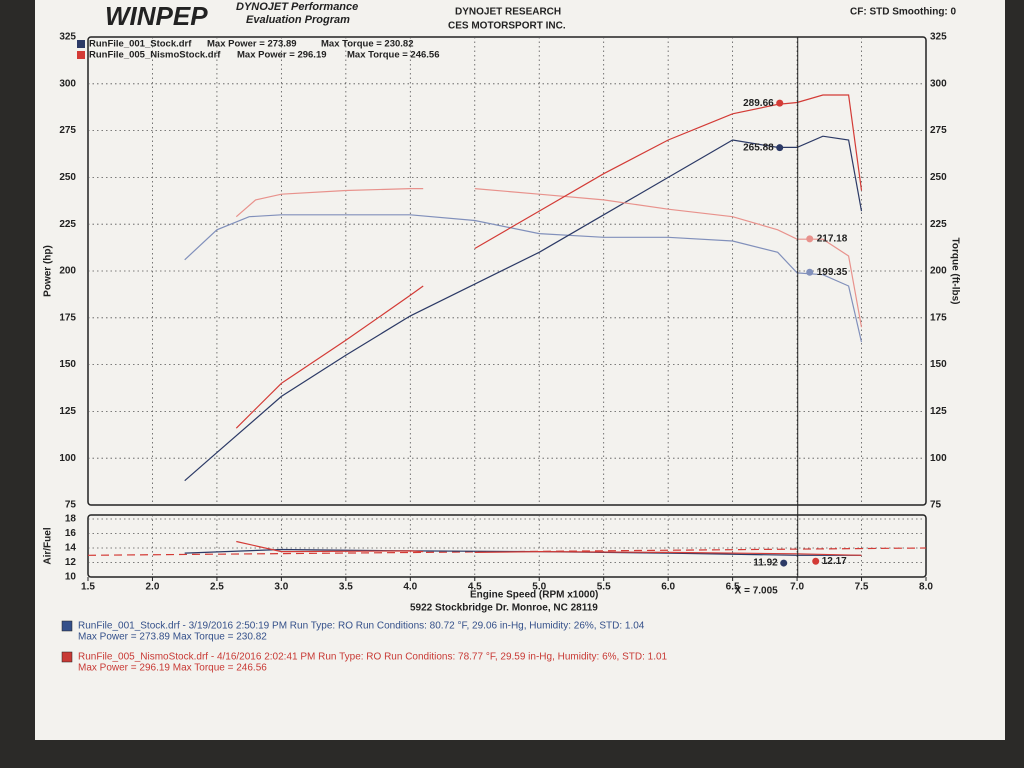 The height and width of the screenshot is (768, 1024). I want to click on x-tick-label: 5.5, so click(604, 587).